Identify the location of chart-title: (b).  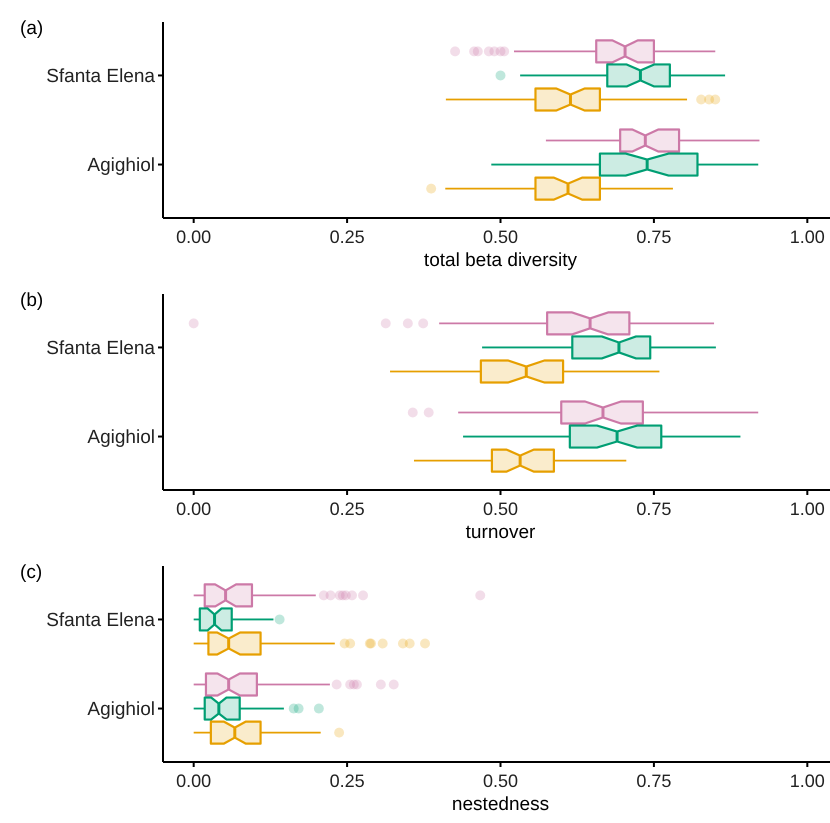
(32, 300).